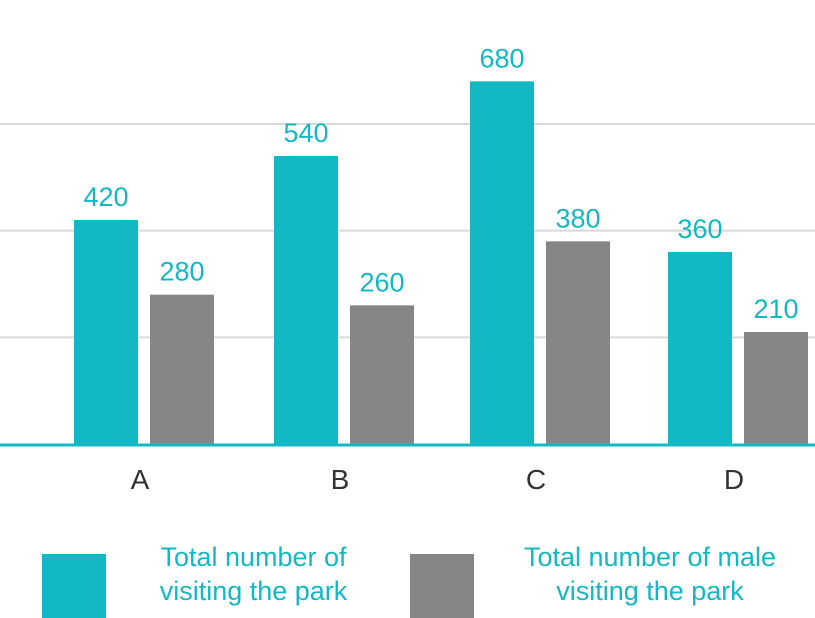  Describe the element at coordinates (700, 348) in the screenshot. I see `bar-total-D` at that location.